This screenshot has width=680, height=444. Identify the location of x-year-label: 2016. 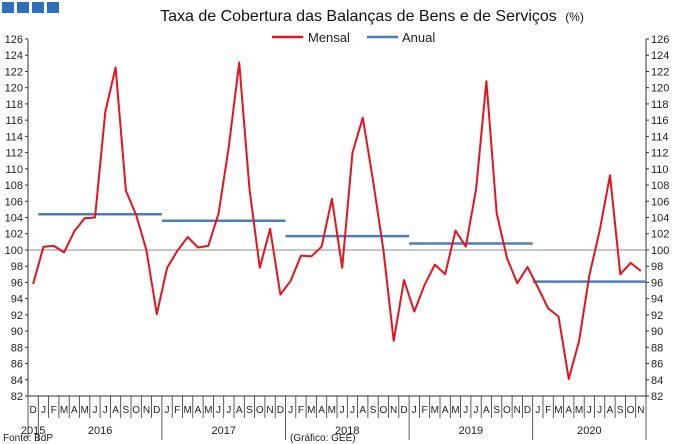
(100, 431).